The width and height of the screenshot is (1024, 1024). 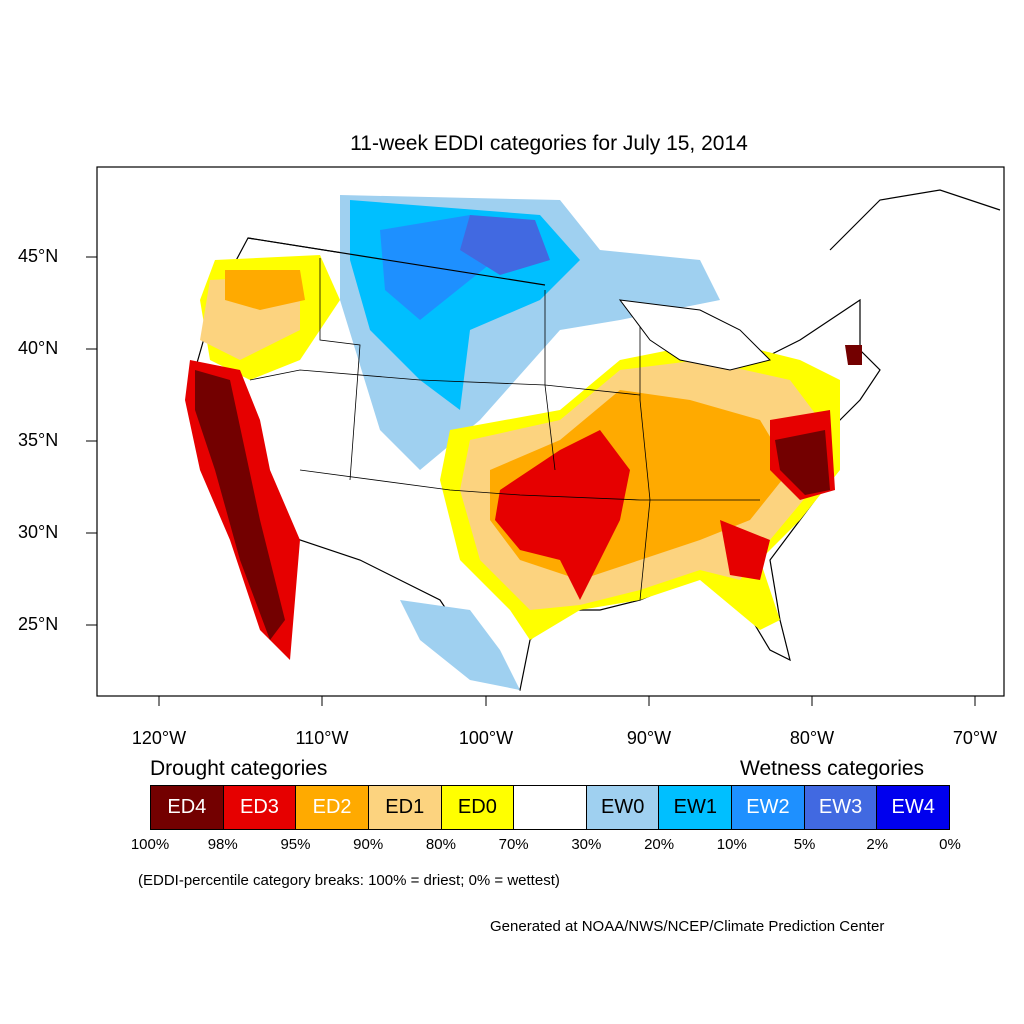 I want to click on dry-zone-ed2-west, so click(x=265, y=290).